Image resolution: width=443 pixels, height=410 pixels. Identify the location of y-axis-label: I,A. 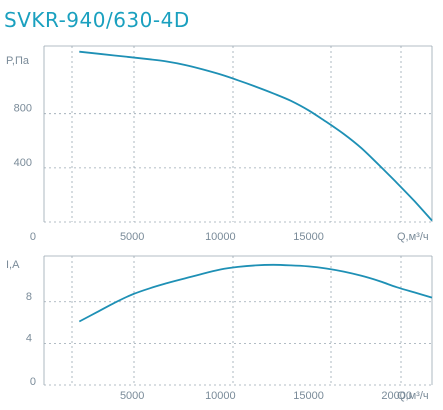
(13, 265).